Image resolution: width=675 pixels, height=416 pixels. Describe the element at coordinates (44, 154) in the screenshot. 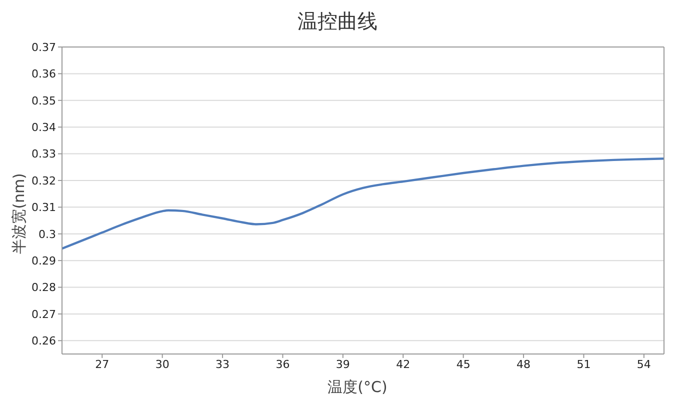

I see `y-tick-label: 0.33` at that location.